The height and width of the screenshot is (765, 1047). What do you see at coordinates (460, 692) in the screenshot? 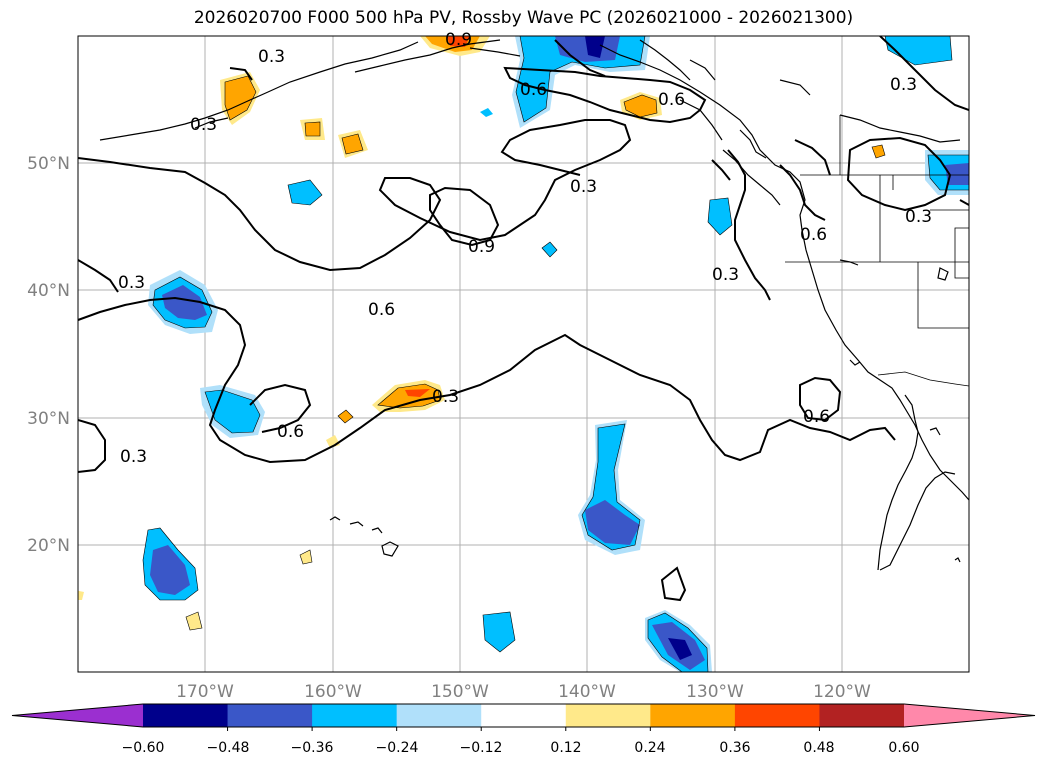
I see `lon-label: 150°W` at bounding box center [460, 692].